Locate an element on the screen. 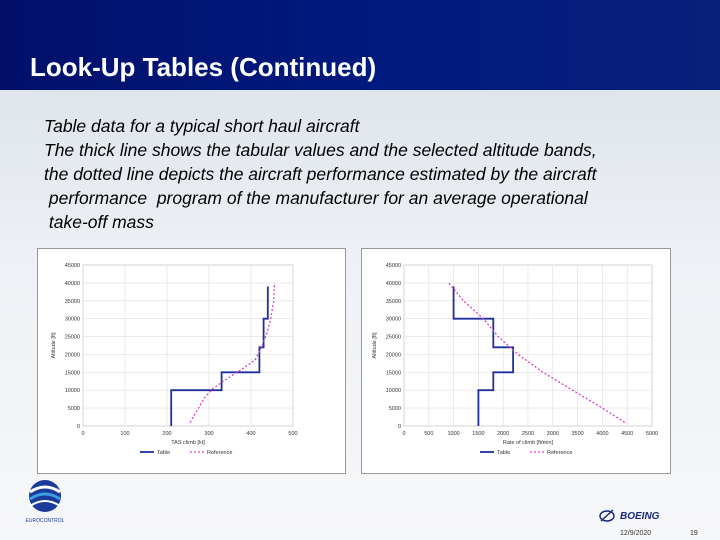 This screenshot has height=540, width=720. eurocontrol-logo: EUROCONTROL is located at coordinates (45, 502).